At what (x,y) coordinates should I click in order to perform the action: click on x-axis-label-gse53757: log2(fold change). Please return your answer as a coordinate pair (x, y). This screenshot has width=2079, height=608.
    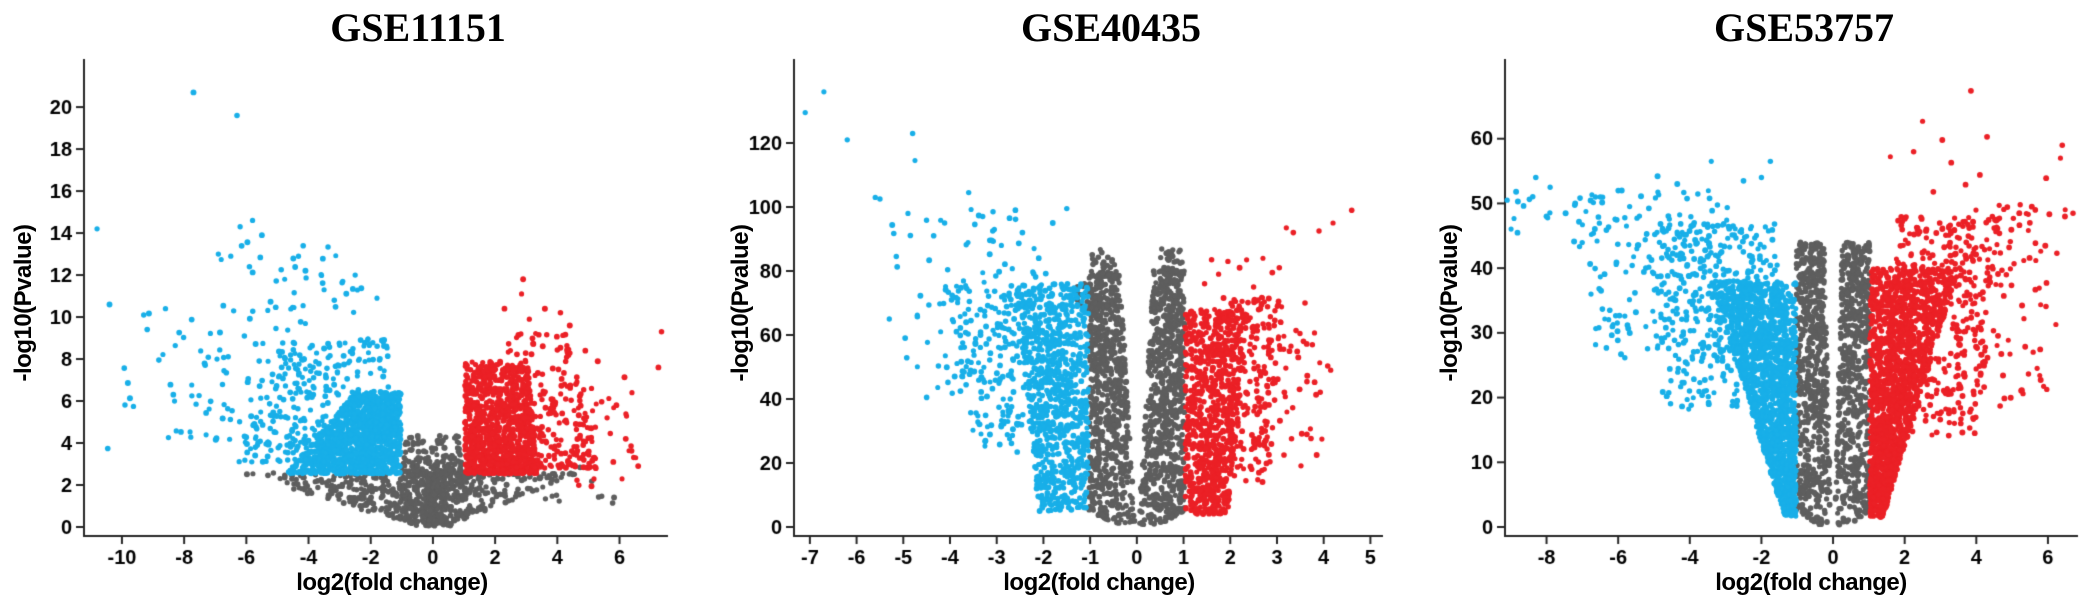
    Looking at the image, I should click on (1811, 582).